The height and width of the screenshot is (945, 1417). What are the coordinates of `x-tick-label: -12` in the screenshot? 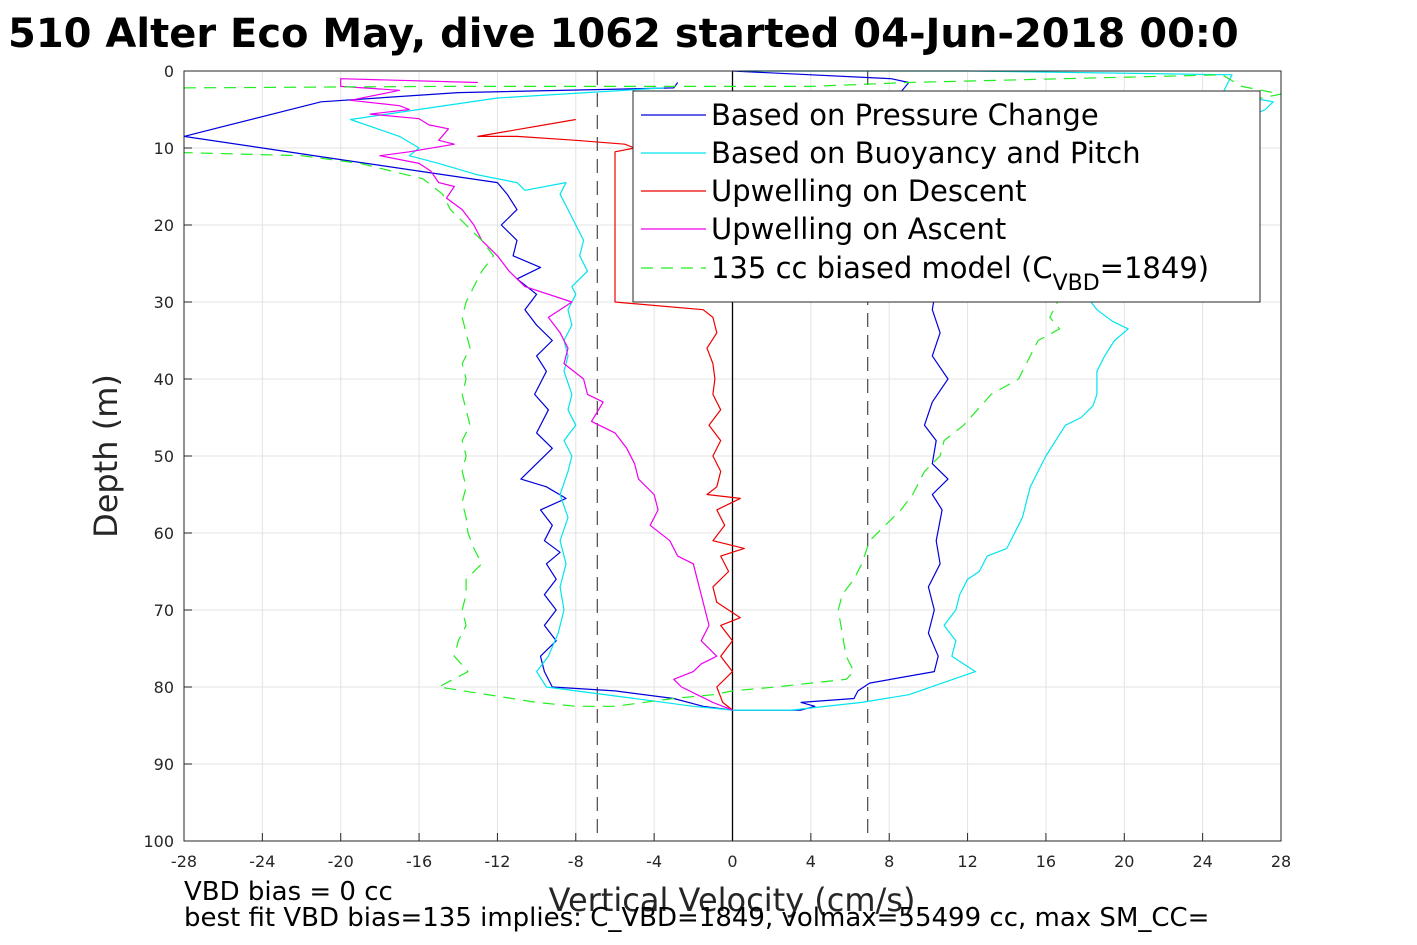 It's located at (497, 861).